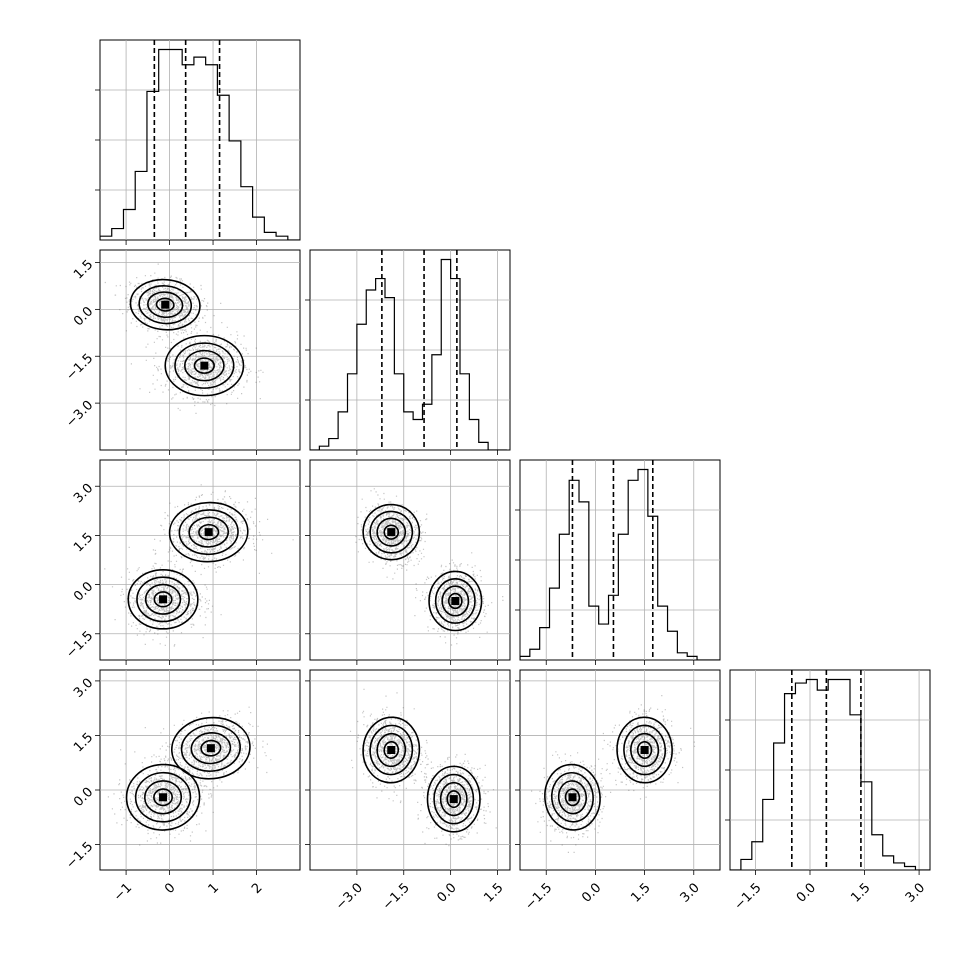 The image size is (970, 970). I want to click on x-tick-label: 0, so click(170, 888).